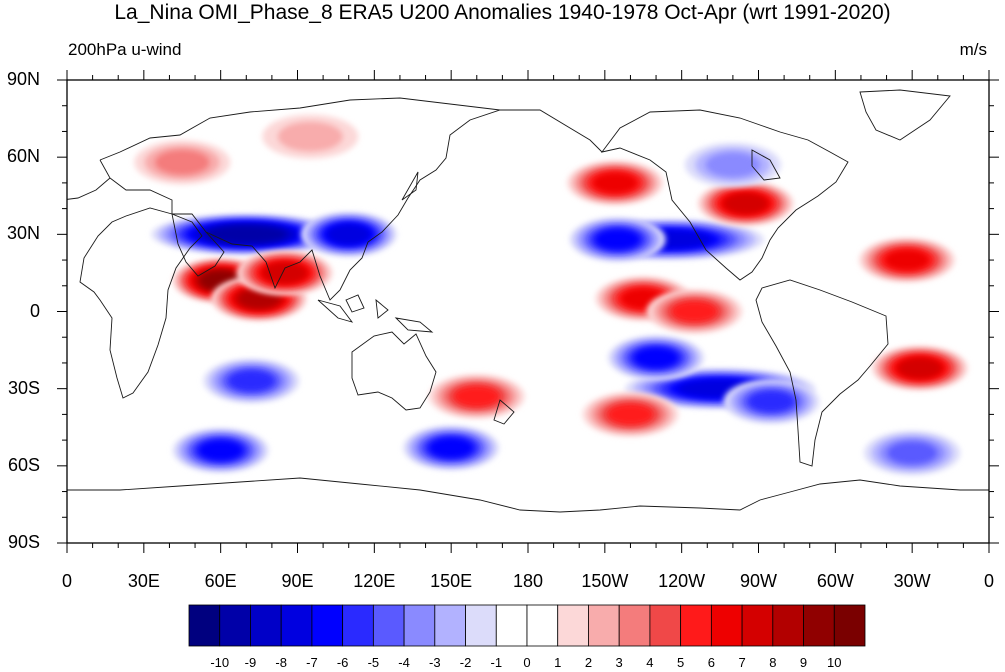  What do you see at coordinates (822, 373) in the screenshot?
I see `coast-south-america` at bounding box center [822, 373].